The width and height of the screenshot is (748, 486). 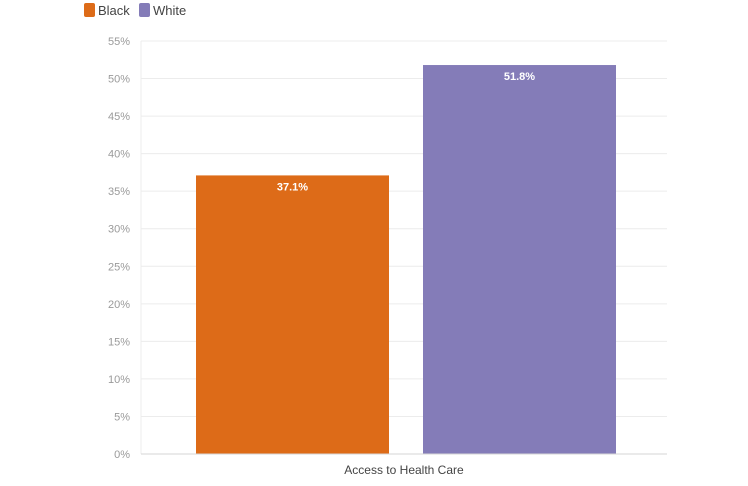 What do you see at coordinates (114, 10) in the screenshot?
I see `legend-label-black: Black` at bounding box center [114, 10].